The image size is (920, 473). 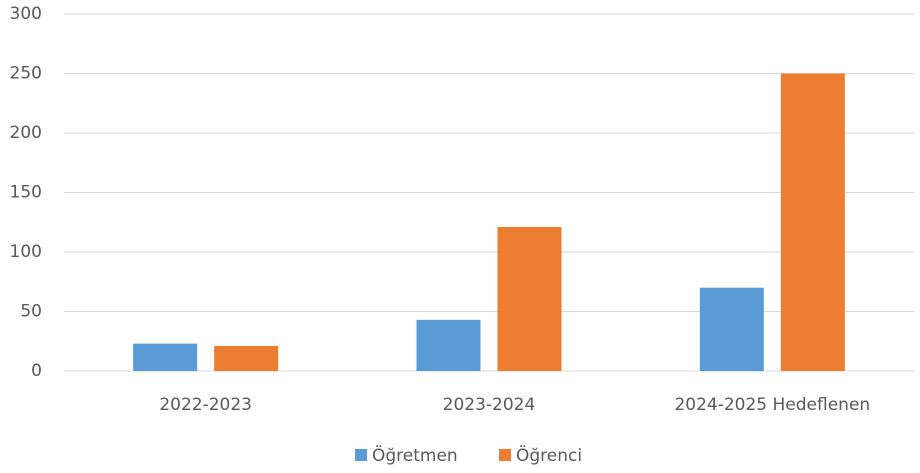 What do you see at coordinates (772, 405) in the screenshot?
I see `x-tick-label: 2024-2025 Hedeflenen` at bounding box center [772, 405].